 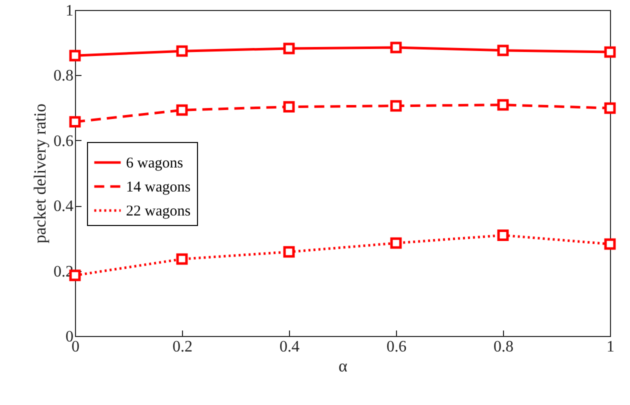 What do you see at coordinates (290, 347) in the screenshot?
I see `x-tick-label: 0.4` at bounding box center [290, 347].